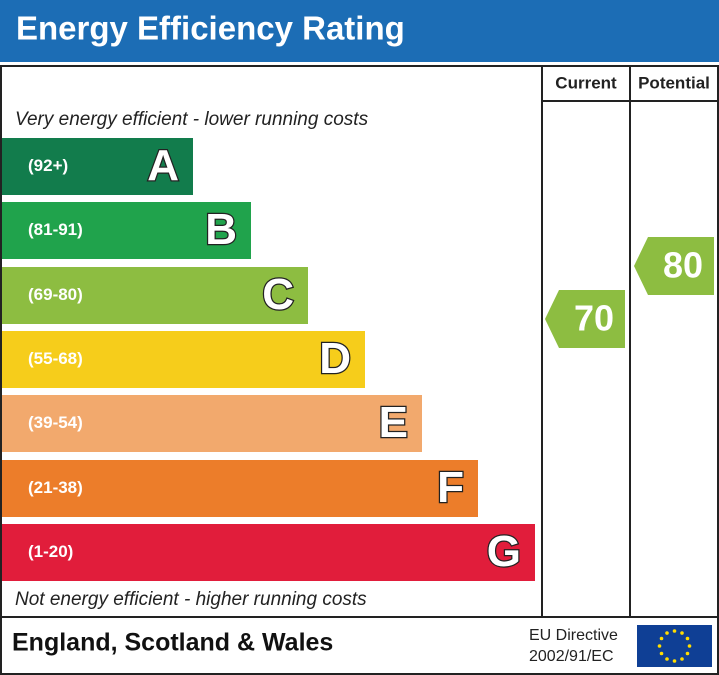 Image resolution: width=719 pixels, height=675 pixels. Describe the element at coordinates (335, 358) in the screenshot. I see `band-letter: D` at that location.